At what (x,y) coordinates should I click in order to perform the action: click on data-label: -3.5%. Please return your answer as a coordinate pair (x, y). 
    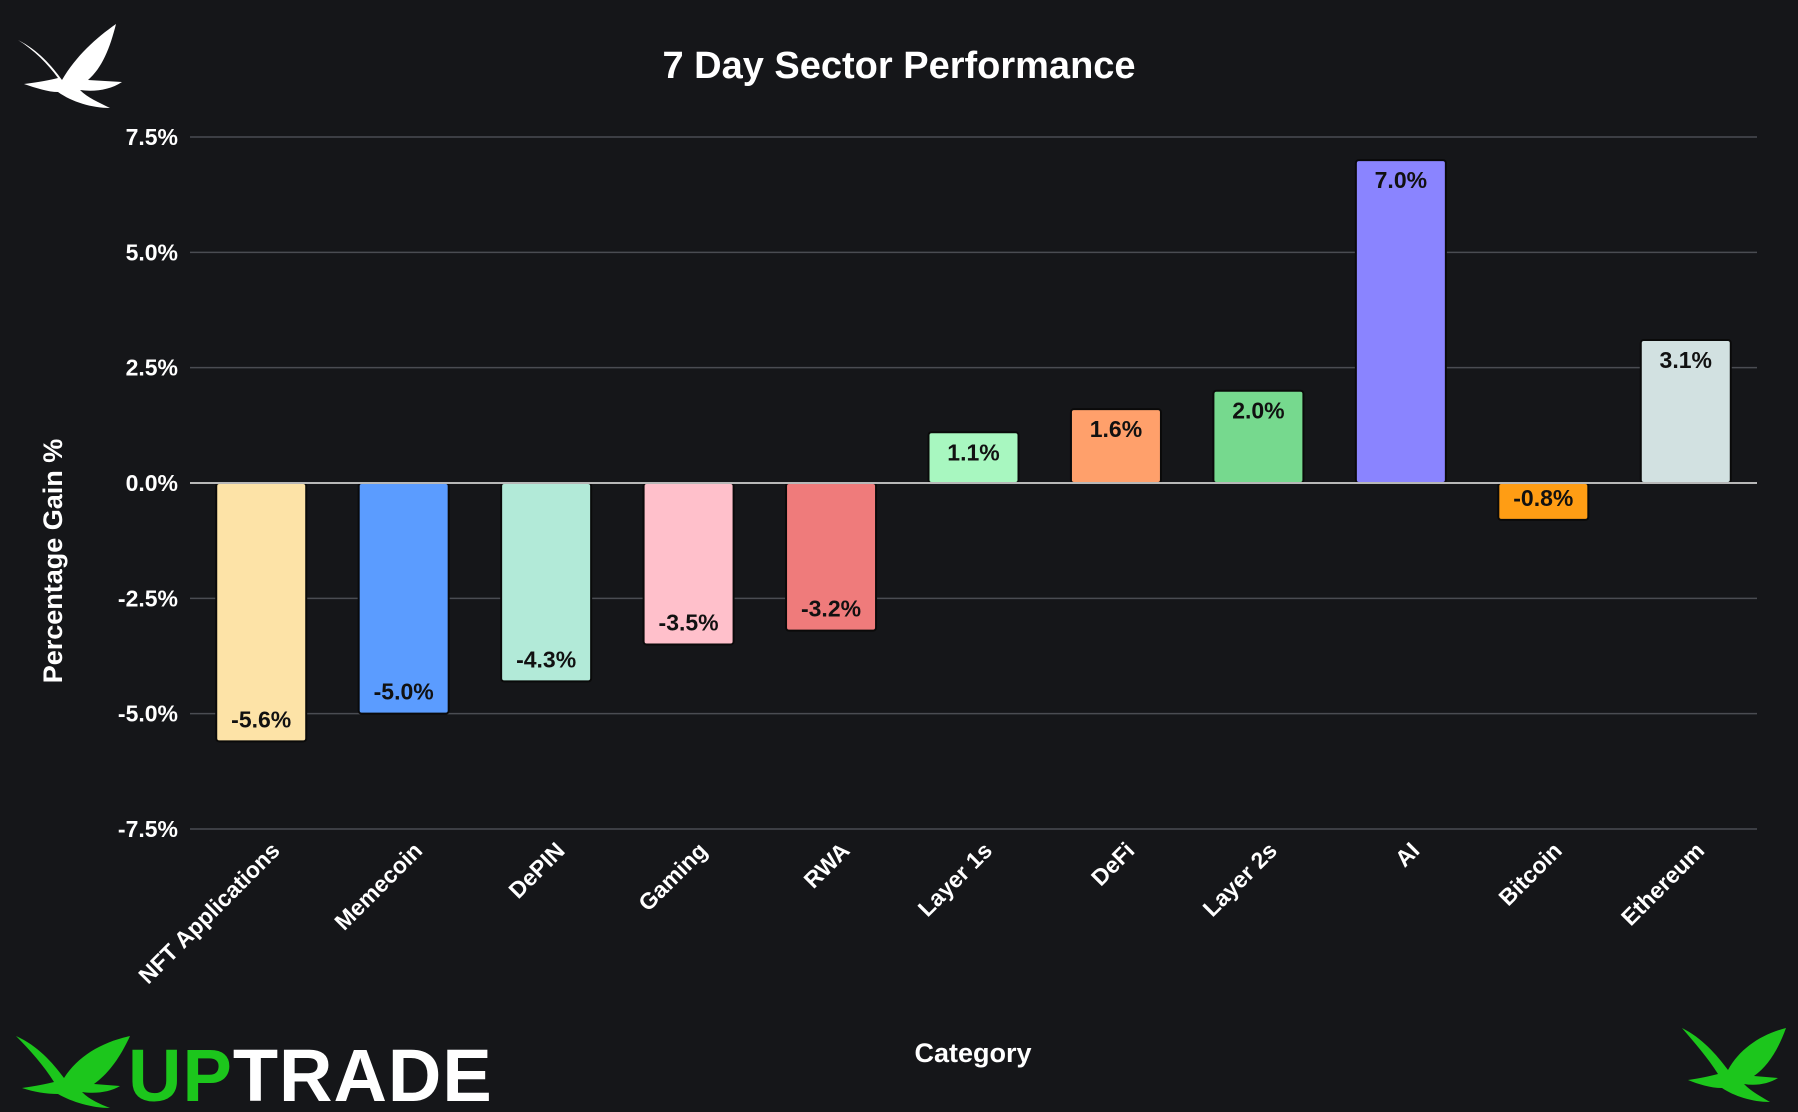
    Looking at the image, I should click on (689, 622).